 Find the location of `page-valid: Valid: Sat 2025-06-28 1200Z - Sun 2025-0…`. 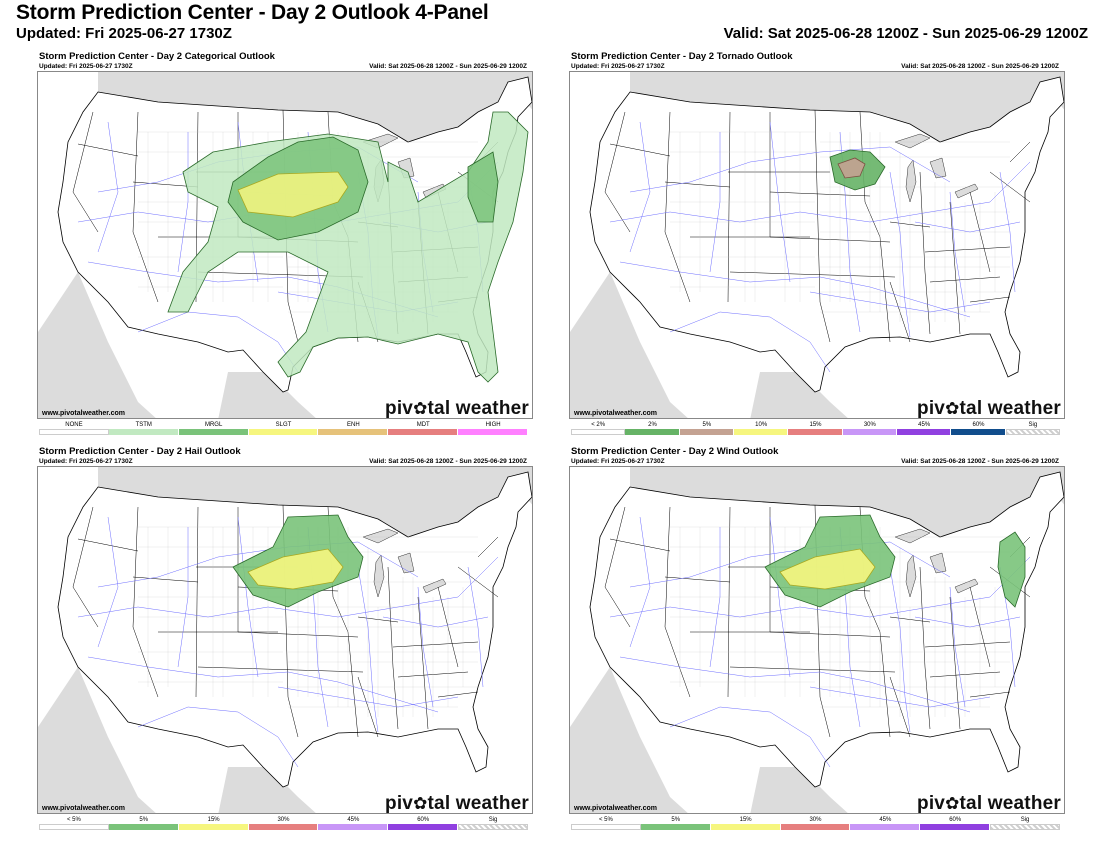

page-valid: Valid: Sat 2025-06-28 1200Z - Sun 2025-0… is located at coordinates (905, 33).